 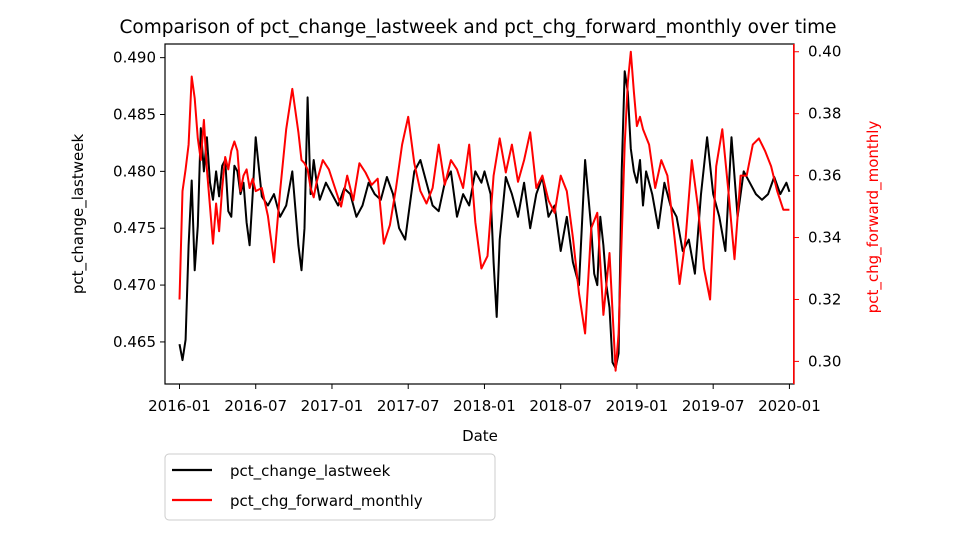 What do you see at coordinates (332, 406) in the screenshot?
I see `x-tick-label: 2017-01` at bounding box center [332, 406].